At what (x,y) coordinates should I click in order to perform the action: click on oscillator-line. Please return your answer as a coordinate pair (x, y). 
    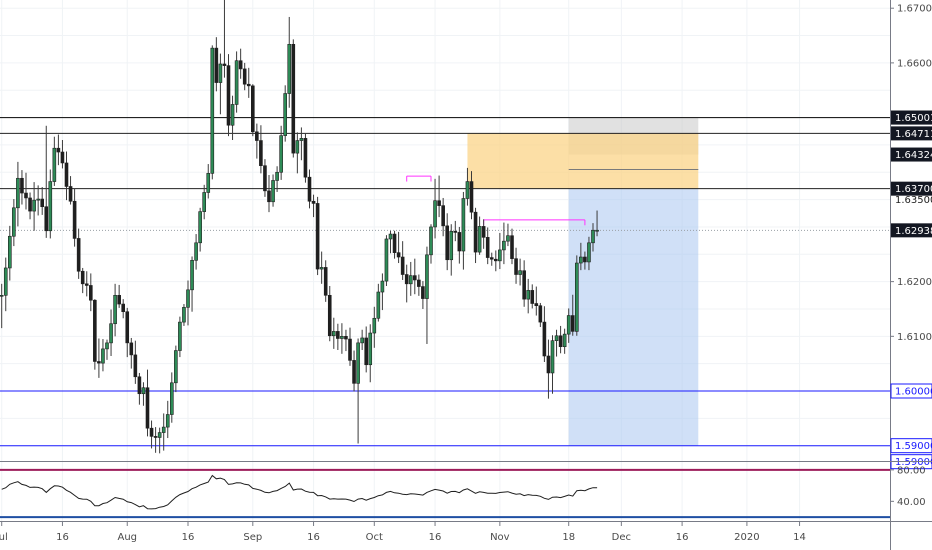
    Looking at the image, I should click on (299, 492).